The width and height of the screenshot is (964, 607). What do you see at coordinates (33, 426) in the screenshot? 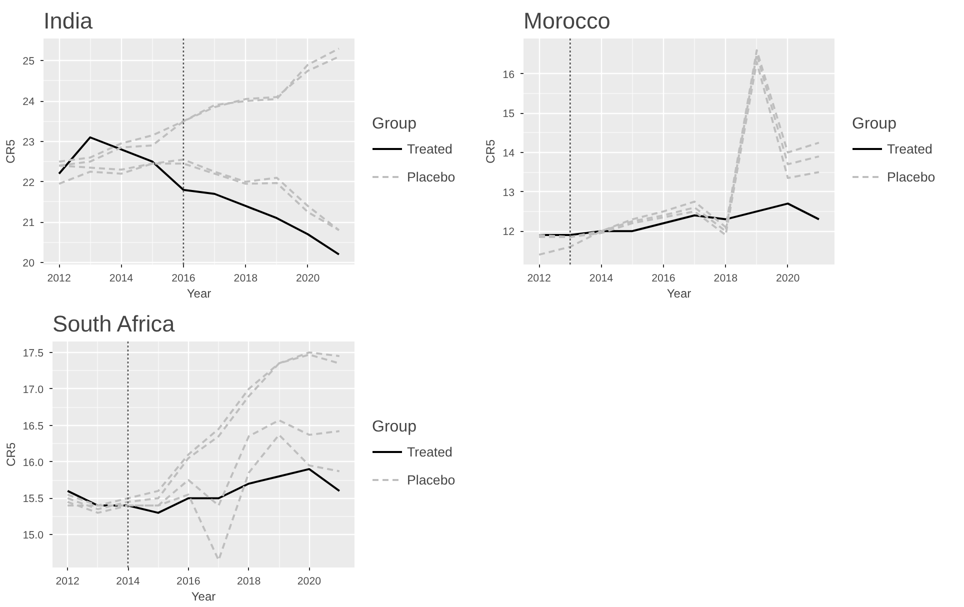
I see `y-tick-label: 16.5` at bounding box center [33, 426].